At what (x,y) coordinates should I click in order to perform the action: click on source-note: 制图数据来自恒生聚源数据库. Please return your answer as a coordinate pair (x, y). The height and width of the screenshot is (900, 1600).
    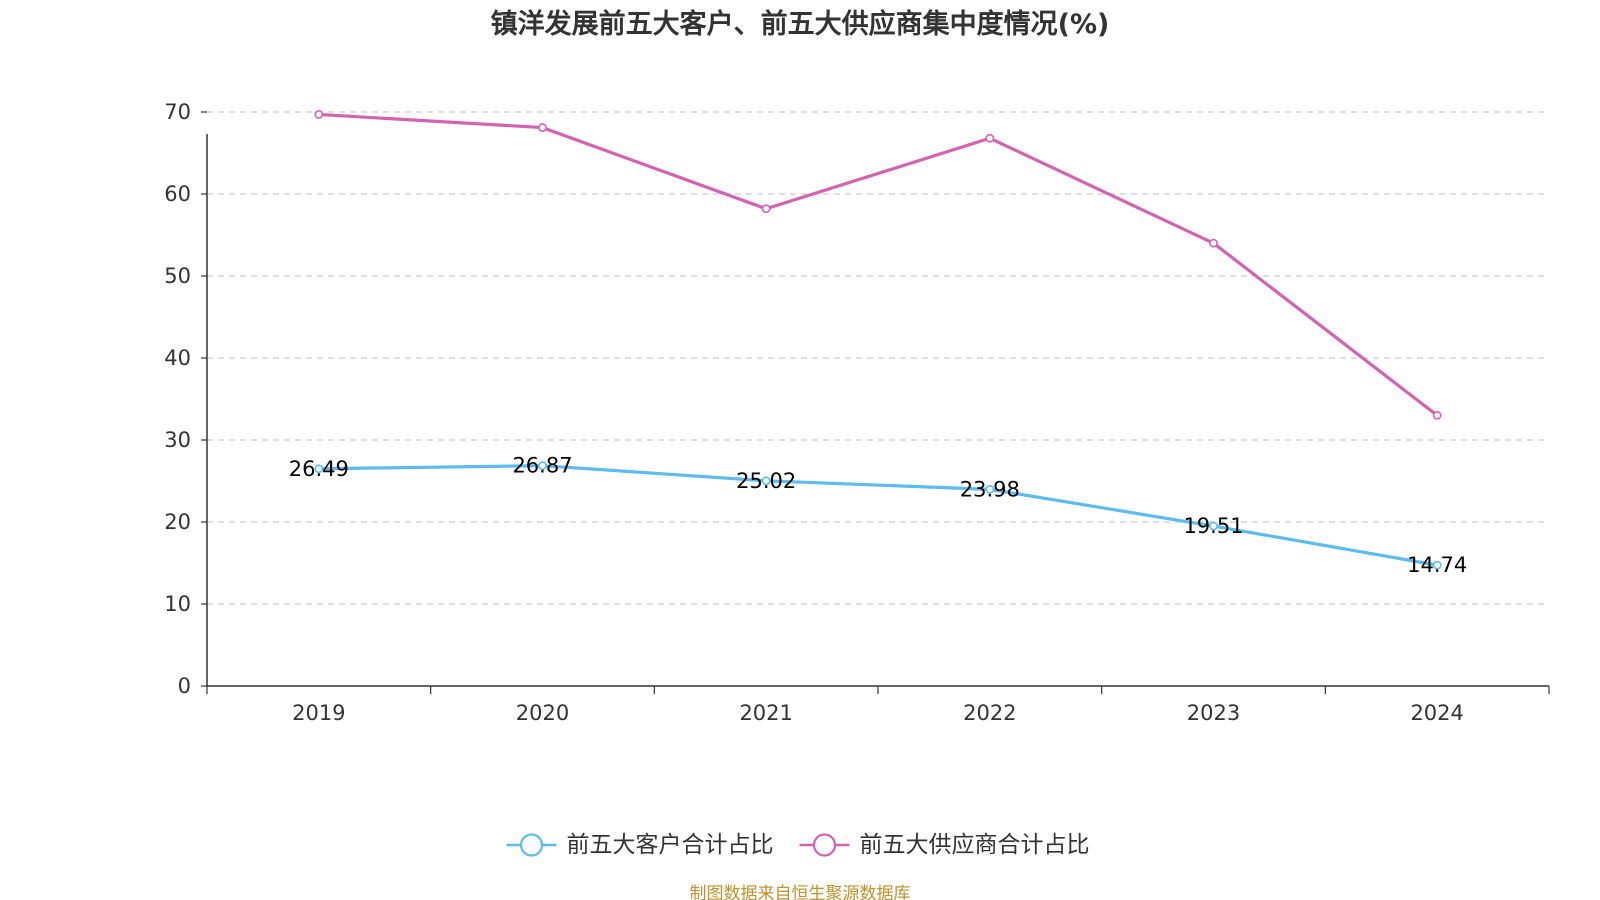
    Looking at the image, I should click on (800, 892).